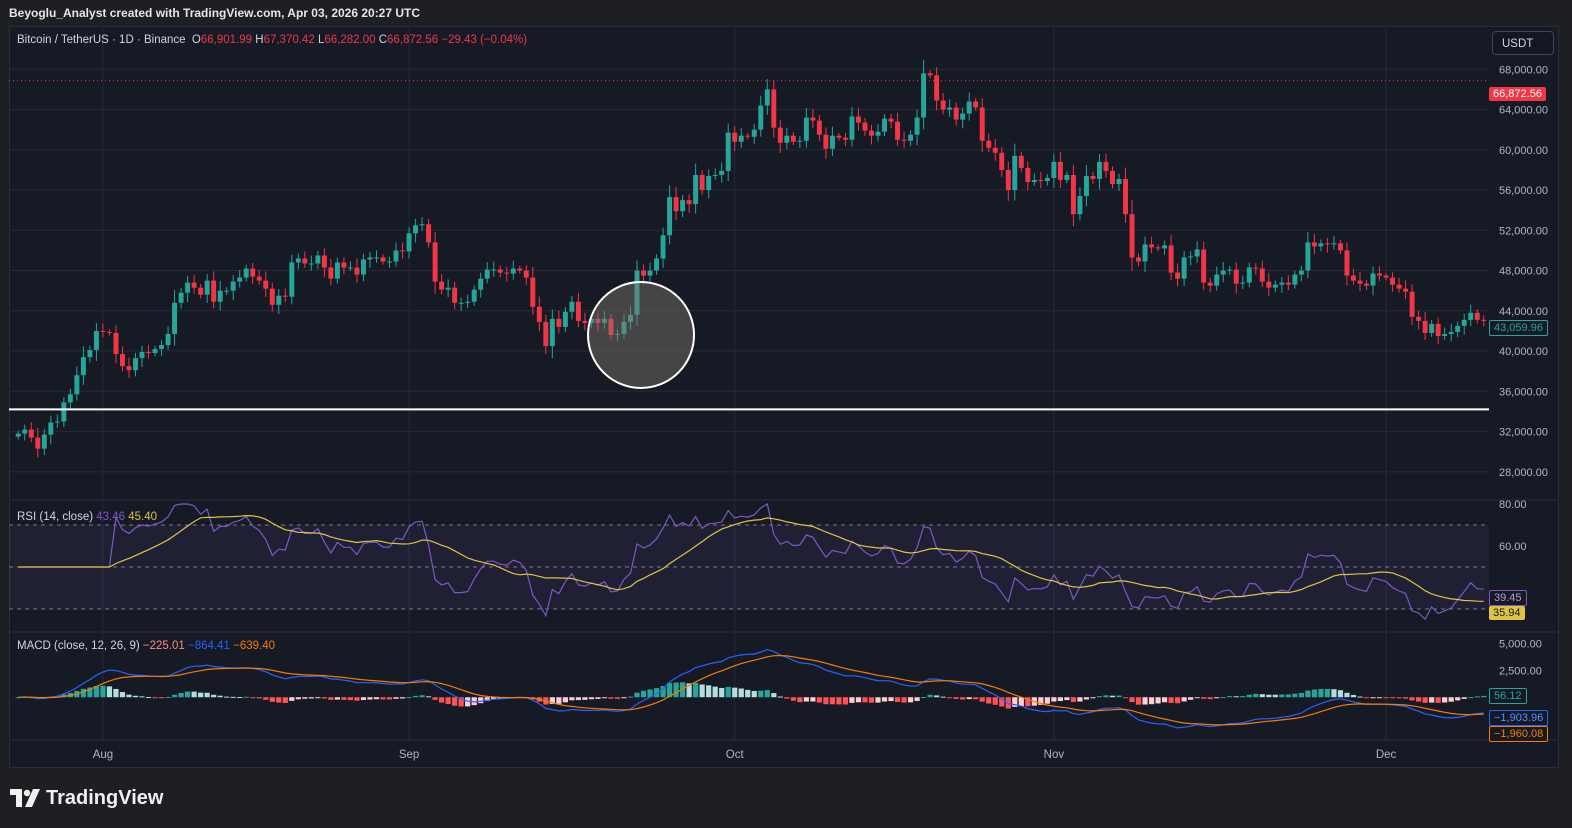  Describe the element at coordinates (289, 40) in the screenshot. I see `high-value: 67,370.42` at that location.